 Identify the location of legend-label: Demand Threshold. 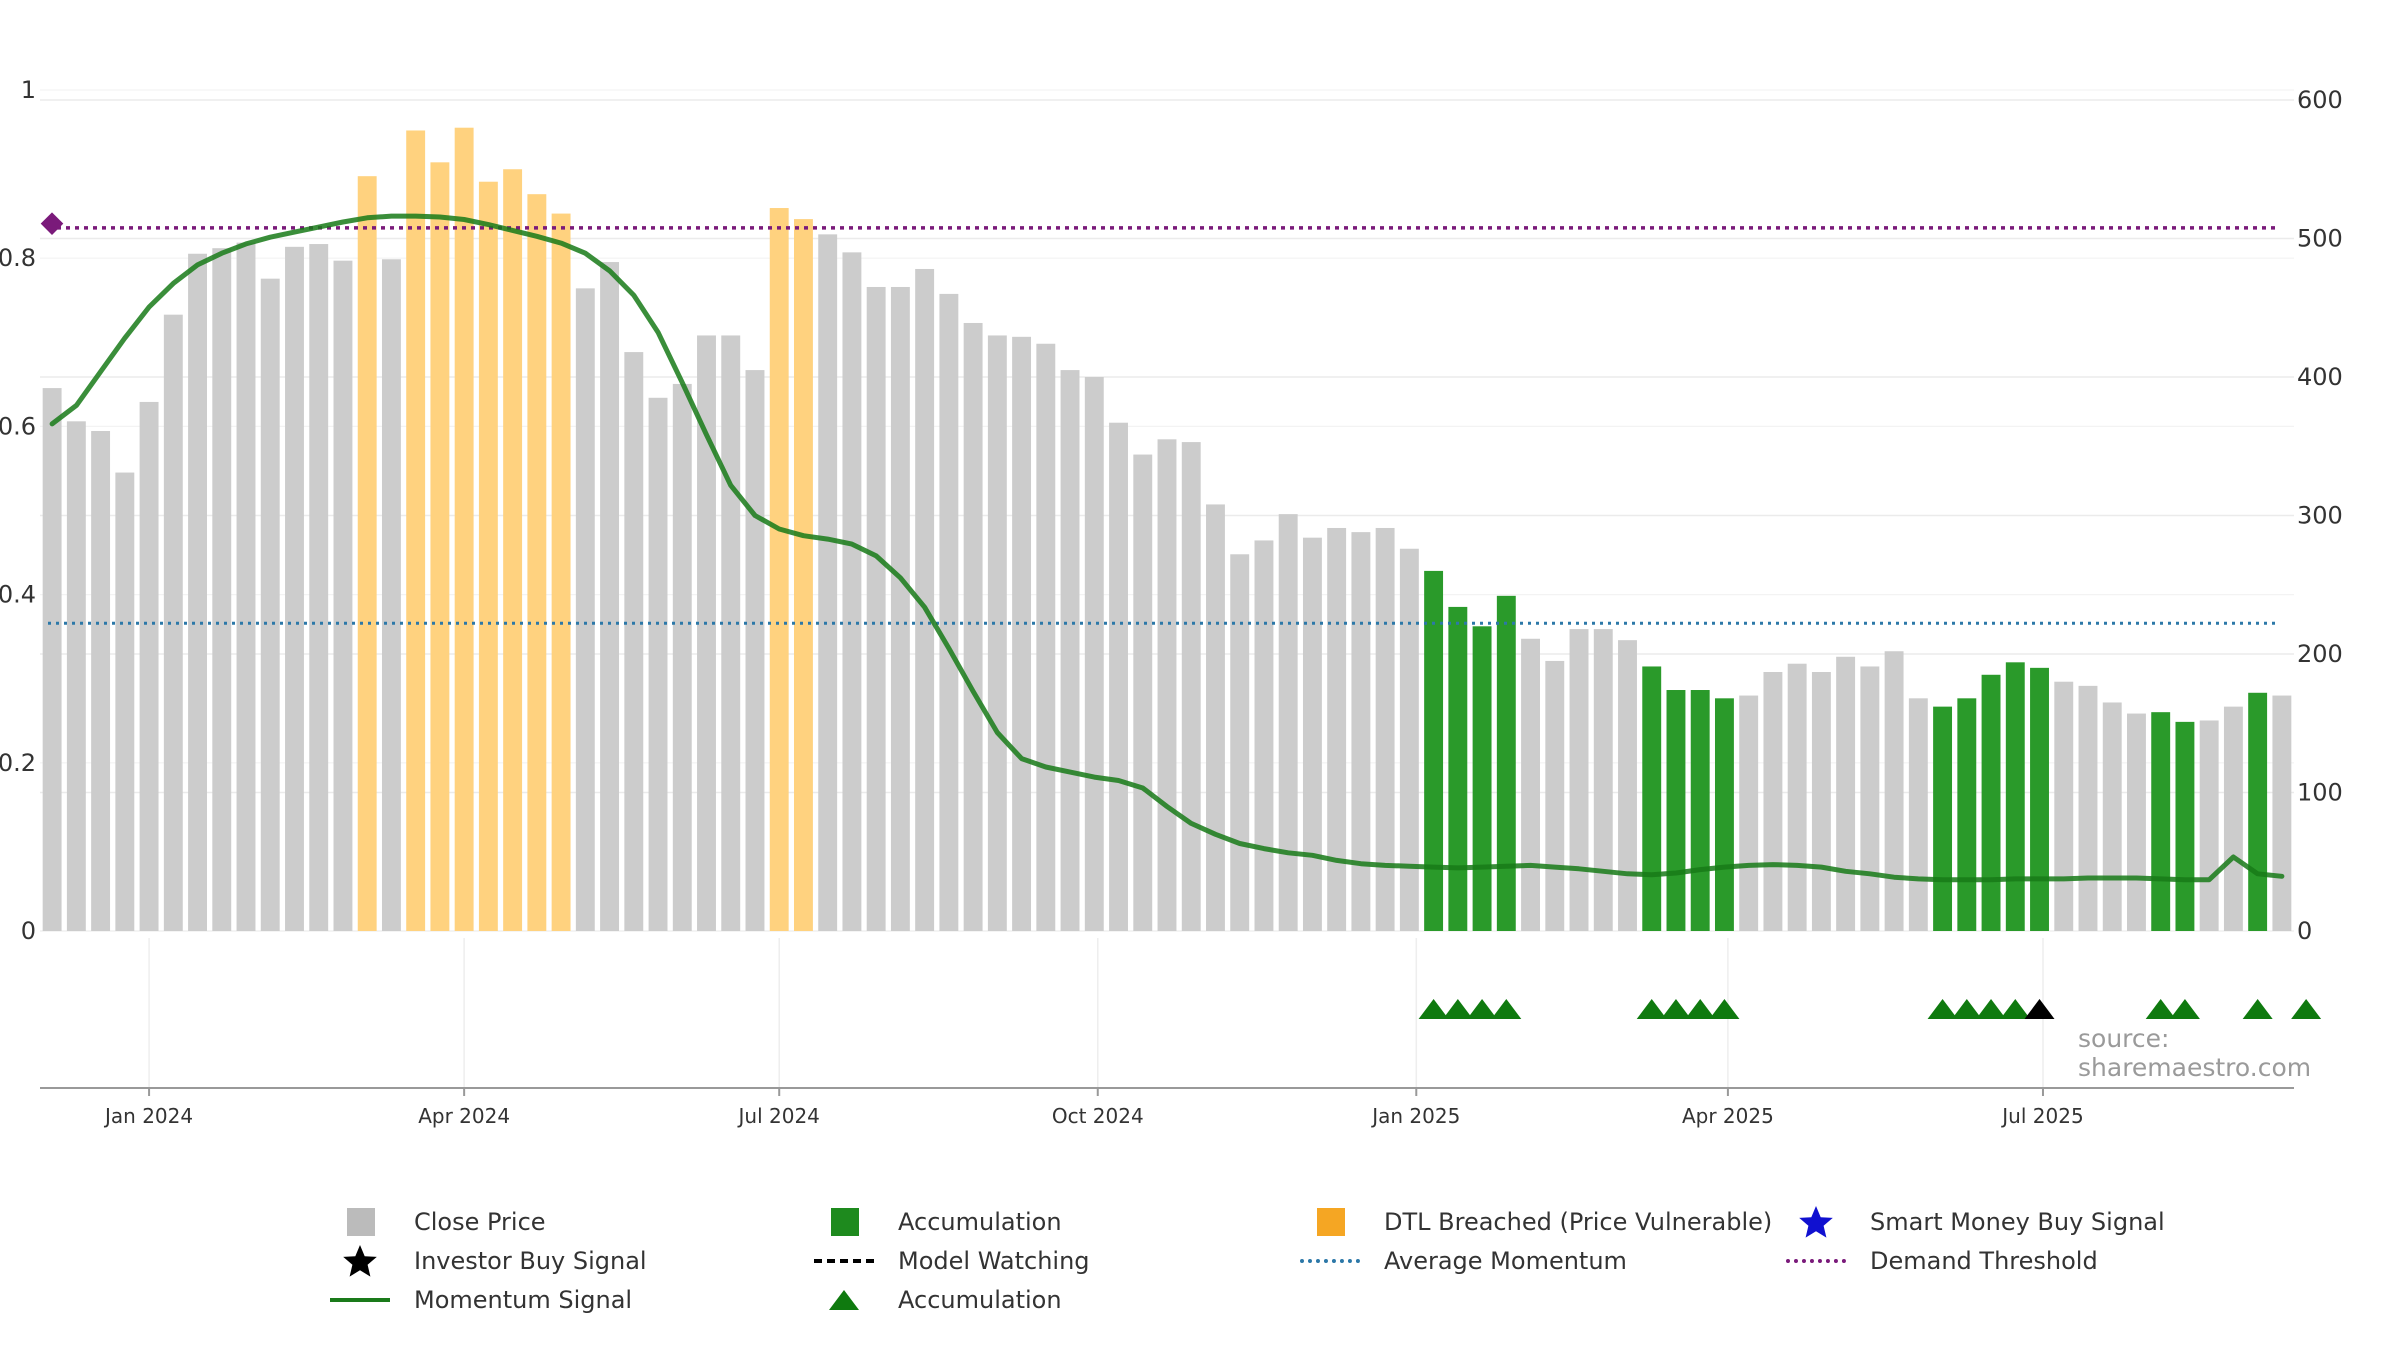
(1984, 1261).